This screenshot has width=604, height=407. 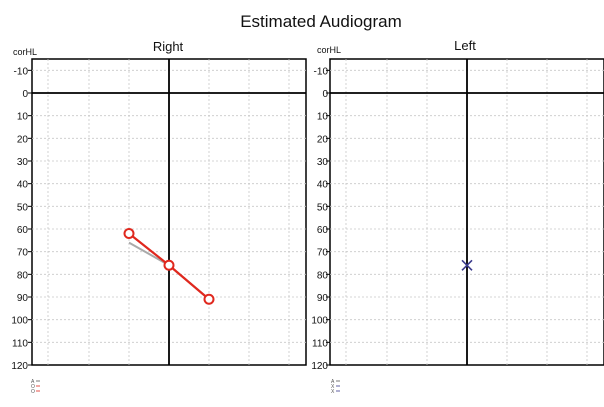 I want to click on threshold-cross-marker, so click(x=467, y=265).